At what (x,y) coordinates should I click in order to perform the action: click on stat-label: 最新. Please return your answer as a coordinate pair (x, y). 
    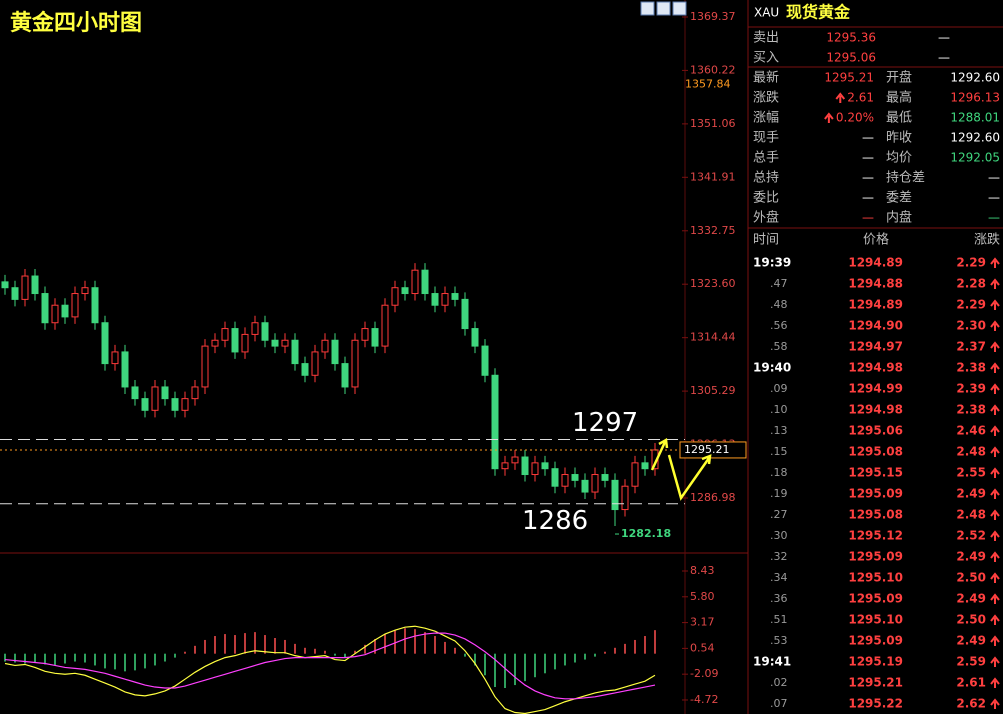
    Looking at the image, I should click on (766, 78).